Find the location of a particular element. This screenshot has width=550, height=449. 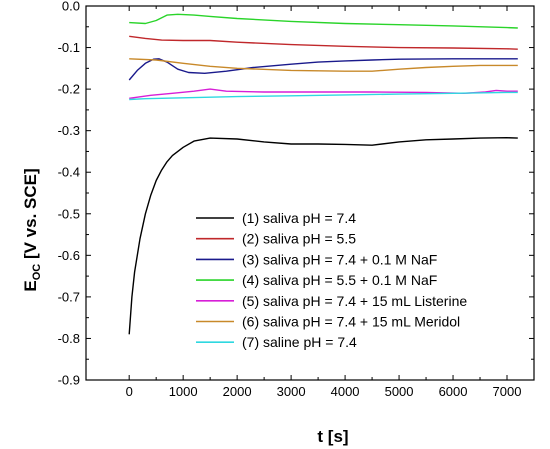

y-tick-label: -0.1 is located at coordinates (69, 47).